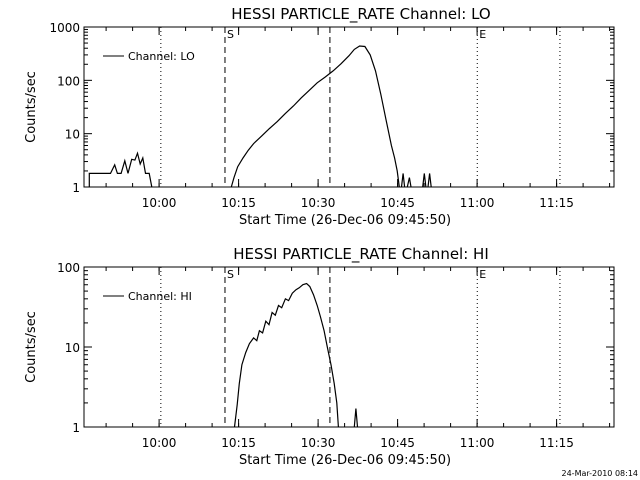 The width and height of the screenshot is (640, 480). Describe the element at coordinates (600, 473) in the screenshot. I see `print-timestamp: 24-Mar-2010 08:14` at that location.